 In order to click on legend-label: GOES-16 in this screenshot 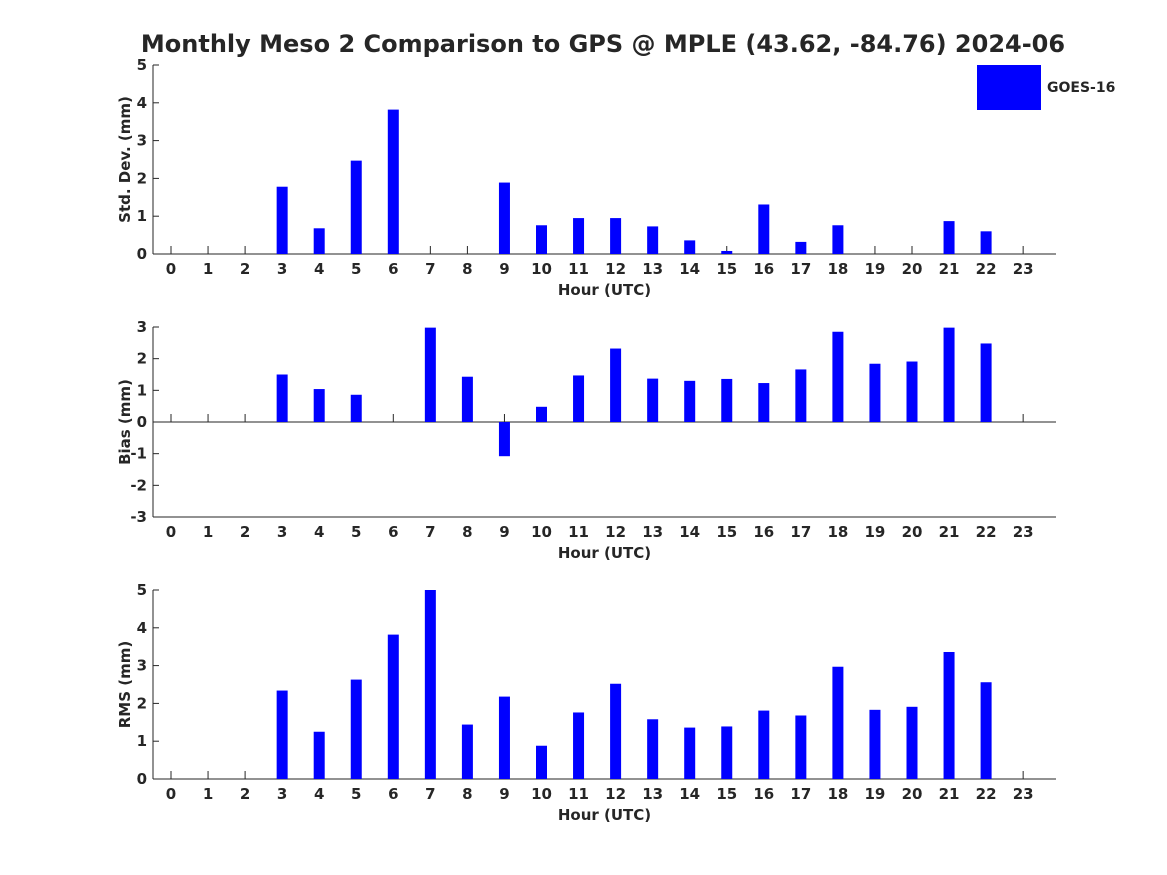, I will do `click(1081, 88)`.